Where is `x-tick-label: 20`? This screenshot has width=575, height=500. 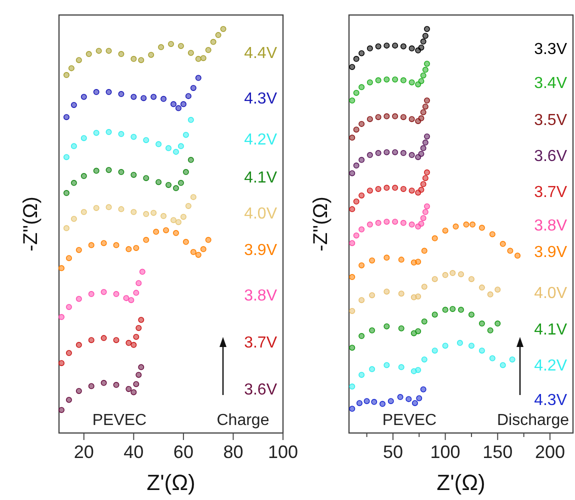
x-tick-label: 20 is located at coordinates (84, 452).